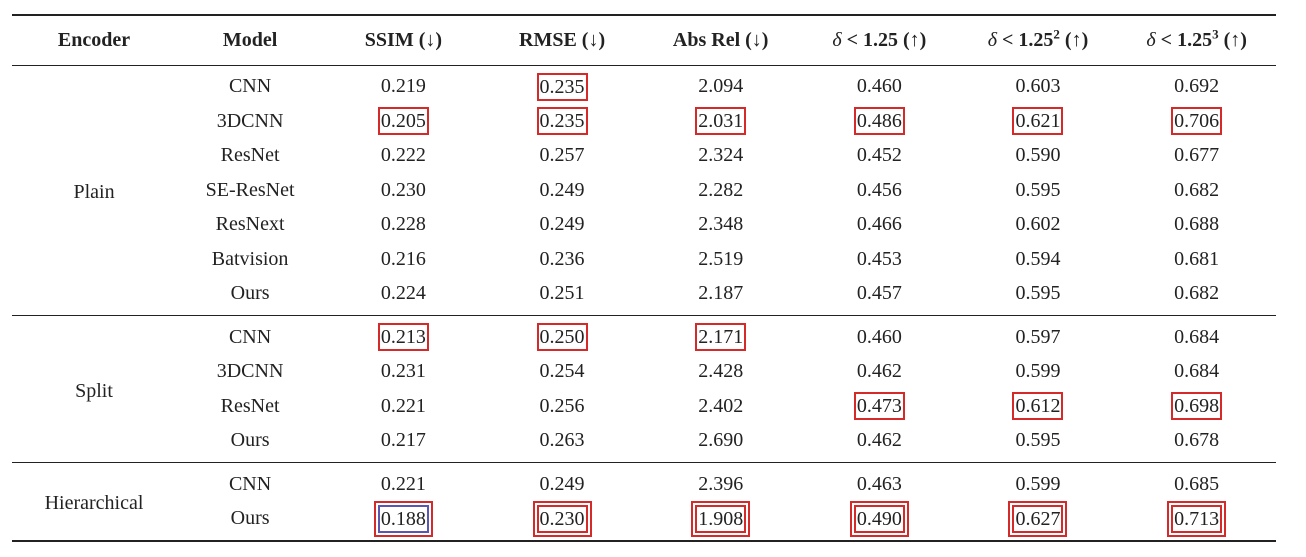  Describe the element at coordinates (1196, 406) in the screenshot. I see `delta3-cell: 0.698` at that location.